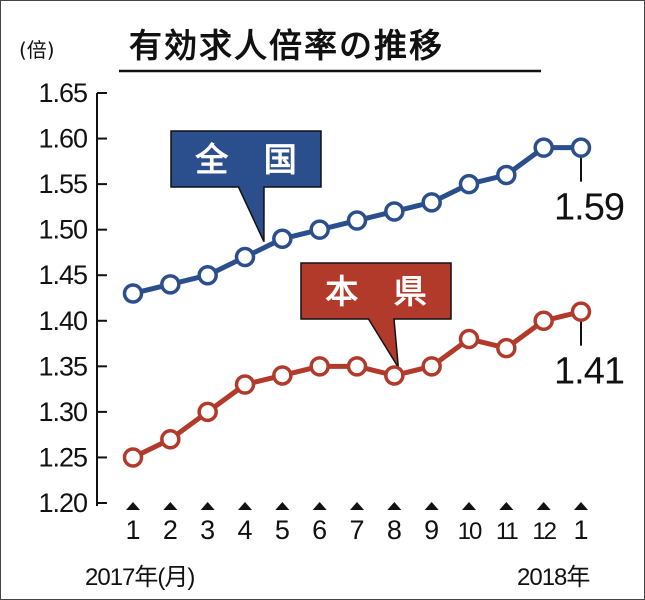 This screenshot has width=645, height=600. Describe the element at coordinates (319, 530) in the screenshot. I see `x-tick-label: 6` at that location.